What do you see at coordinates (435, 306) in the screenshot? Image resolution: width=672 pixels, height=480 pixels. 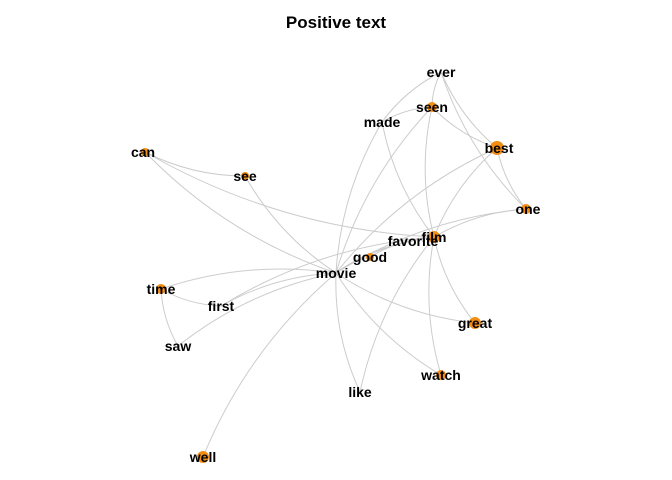 I see `edge-film-watch` at bounding box center [435, 306].